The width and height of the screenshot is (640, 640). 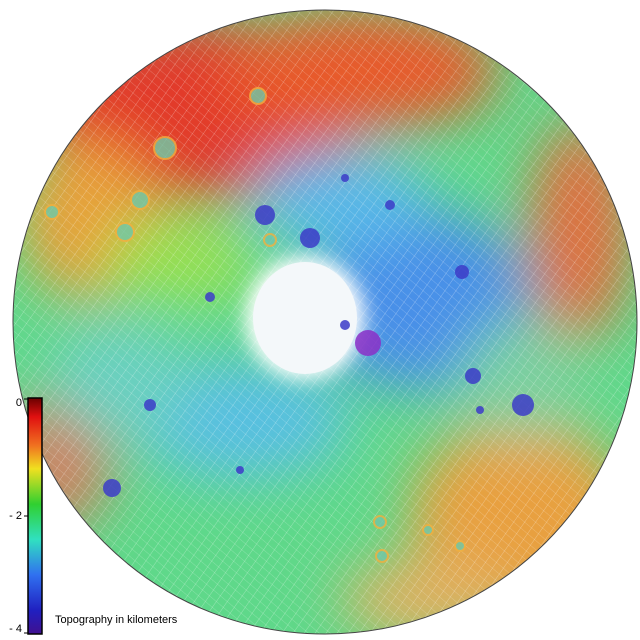 What do you see at coordinates (15, 516) in the screenshot?
I see `colorbar-tick-label: - 2` at bounding box center [15, 516].